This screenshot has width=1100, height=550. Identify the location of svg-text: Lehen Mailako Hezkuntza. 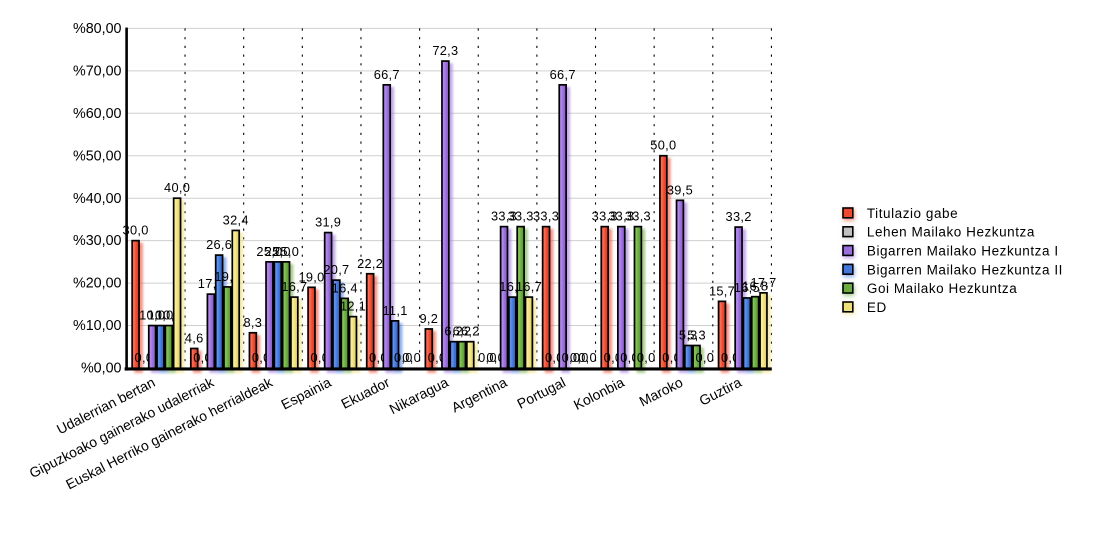
(951, 232).